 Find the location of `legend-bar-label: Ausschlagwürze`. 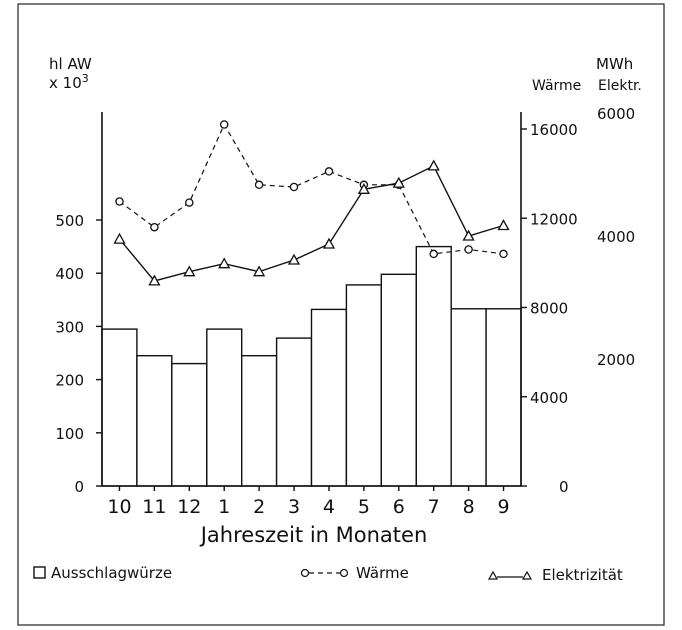

legend-bar-label: Ausschlagwürze is located at coordinates (111, 573).